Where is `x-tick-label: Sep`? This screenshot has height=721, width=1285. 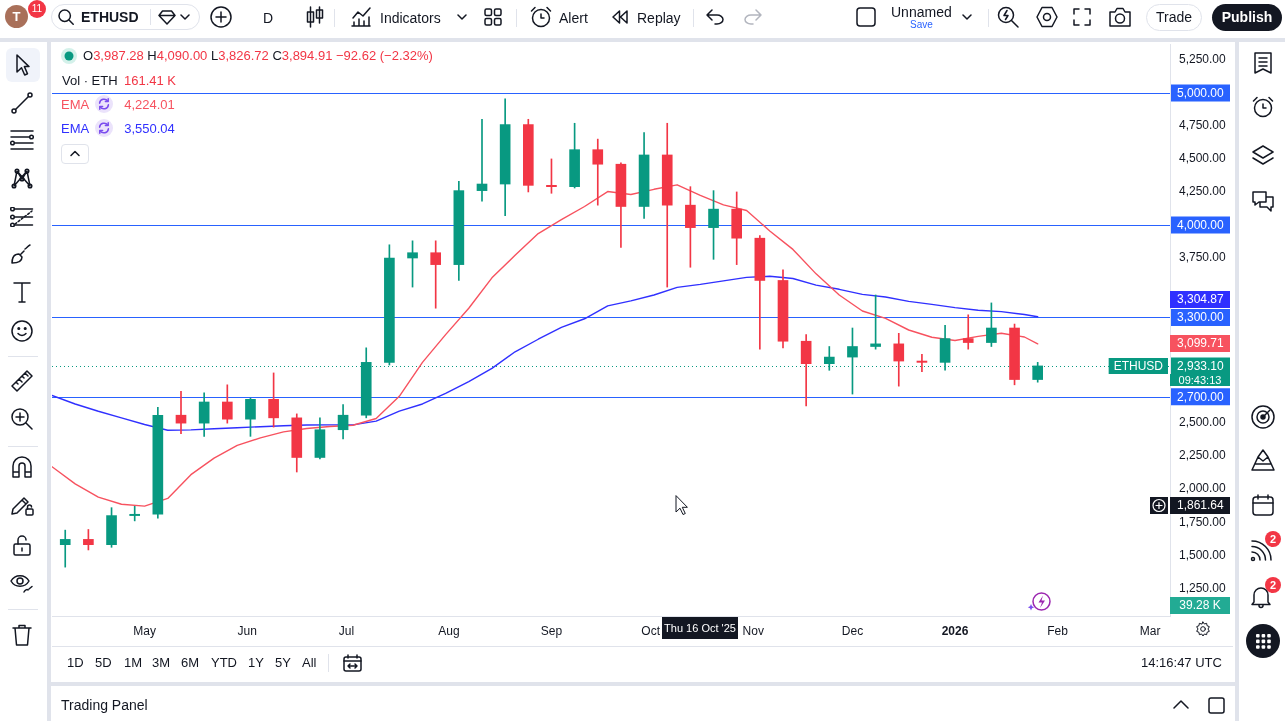 x-tick-label: Sep is located at coordinates (551, 630).